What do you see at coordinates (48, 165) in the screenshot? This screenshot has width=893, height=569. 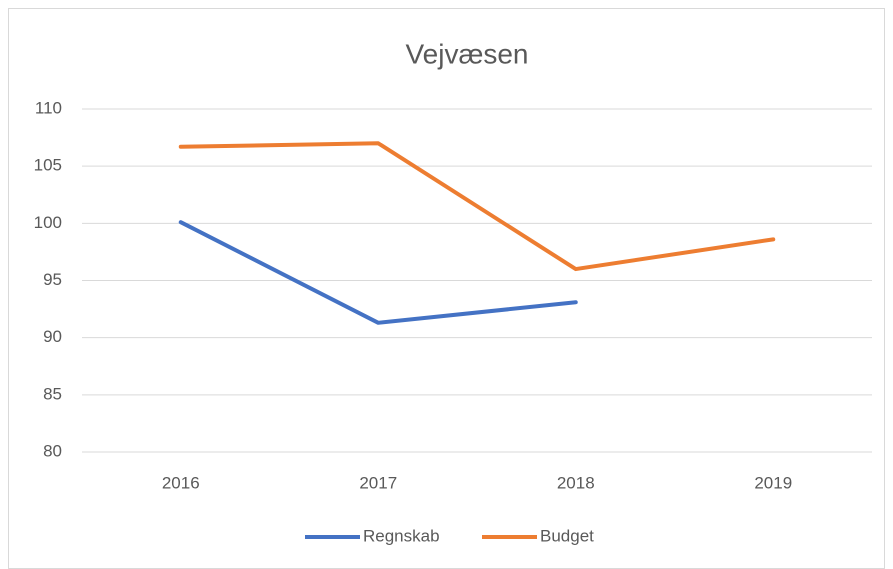 I see `y-tick-label: 105` at bounding box center [48, 165].